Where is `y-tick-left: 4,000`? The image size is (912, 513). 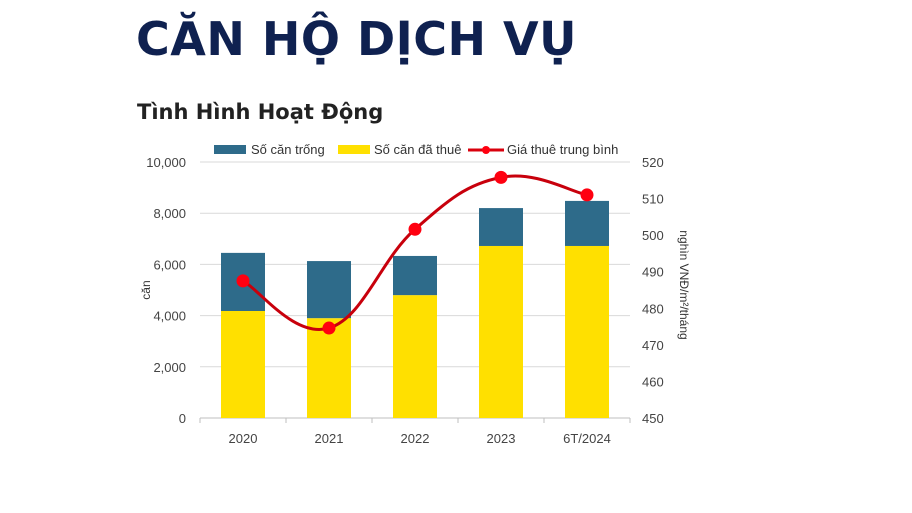
y-tick-left: 4,000 is located at coordinates (169, 316).